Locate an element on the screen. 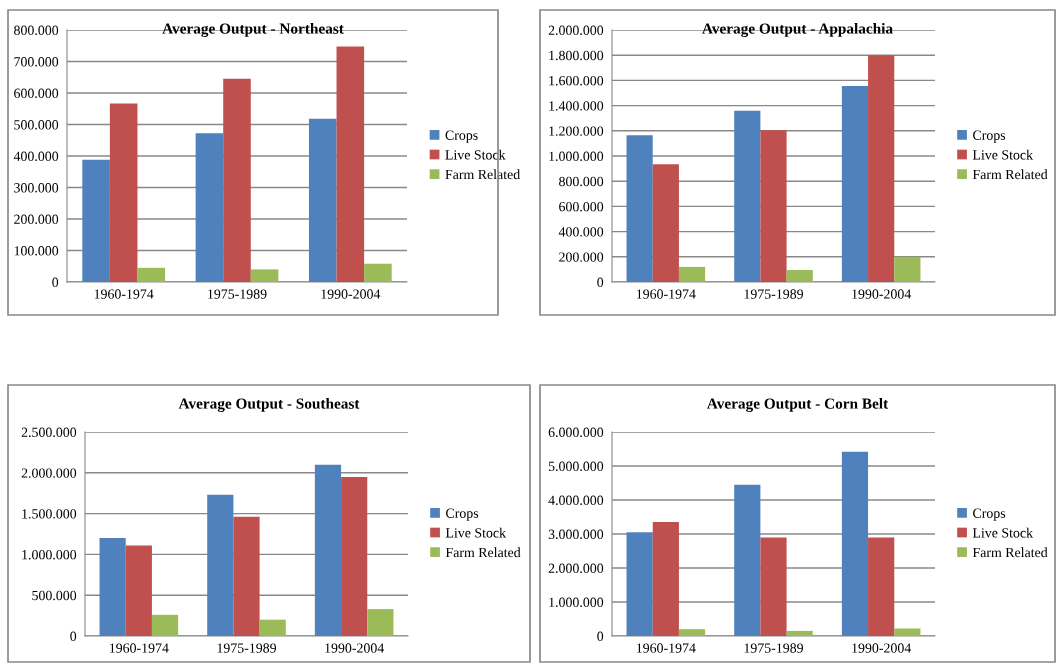  y-tick-label: 700.000 is located at coordinates (36, 62).